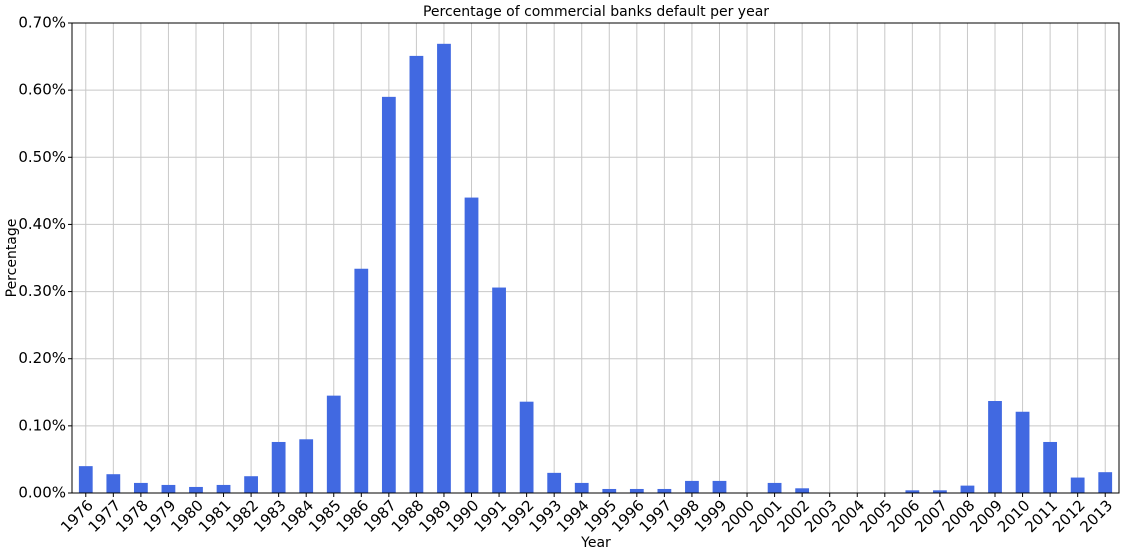 The width and height of the screenshot is (1121, 552). Describe the element at coordinates (42, 23) in the screenshot. I see `y-tick-label: 0.70%` at that location.